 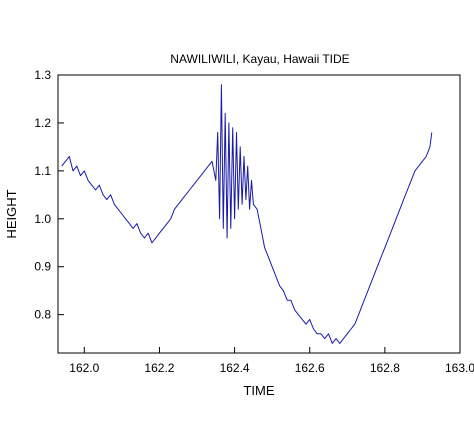 I want to click on x-tick-label: 162.0, so click(x=84, y=368).